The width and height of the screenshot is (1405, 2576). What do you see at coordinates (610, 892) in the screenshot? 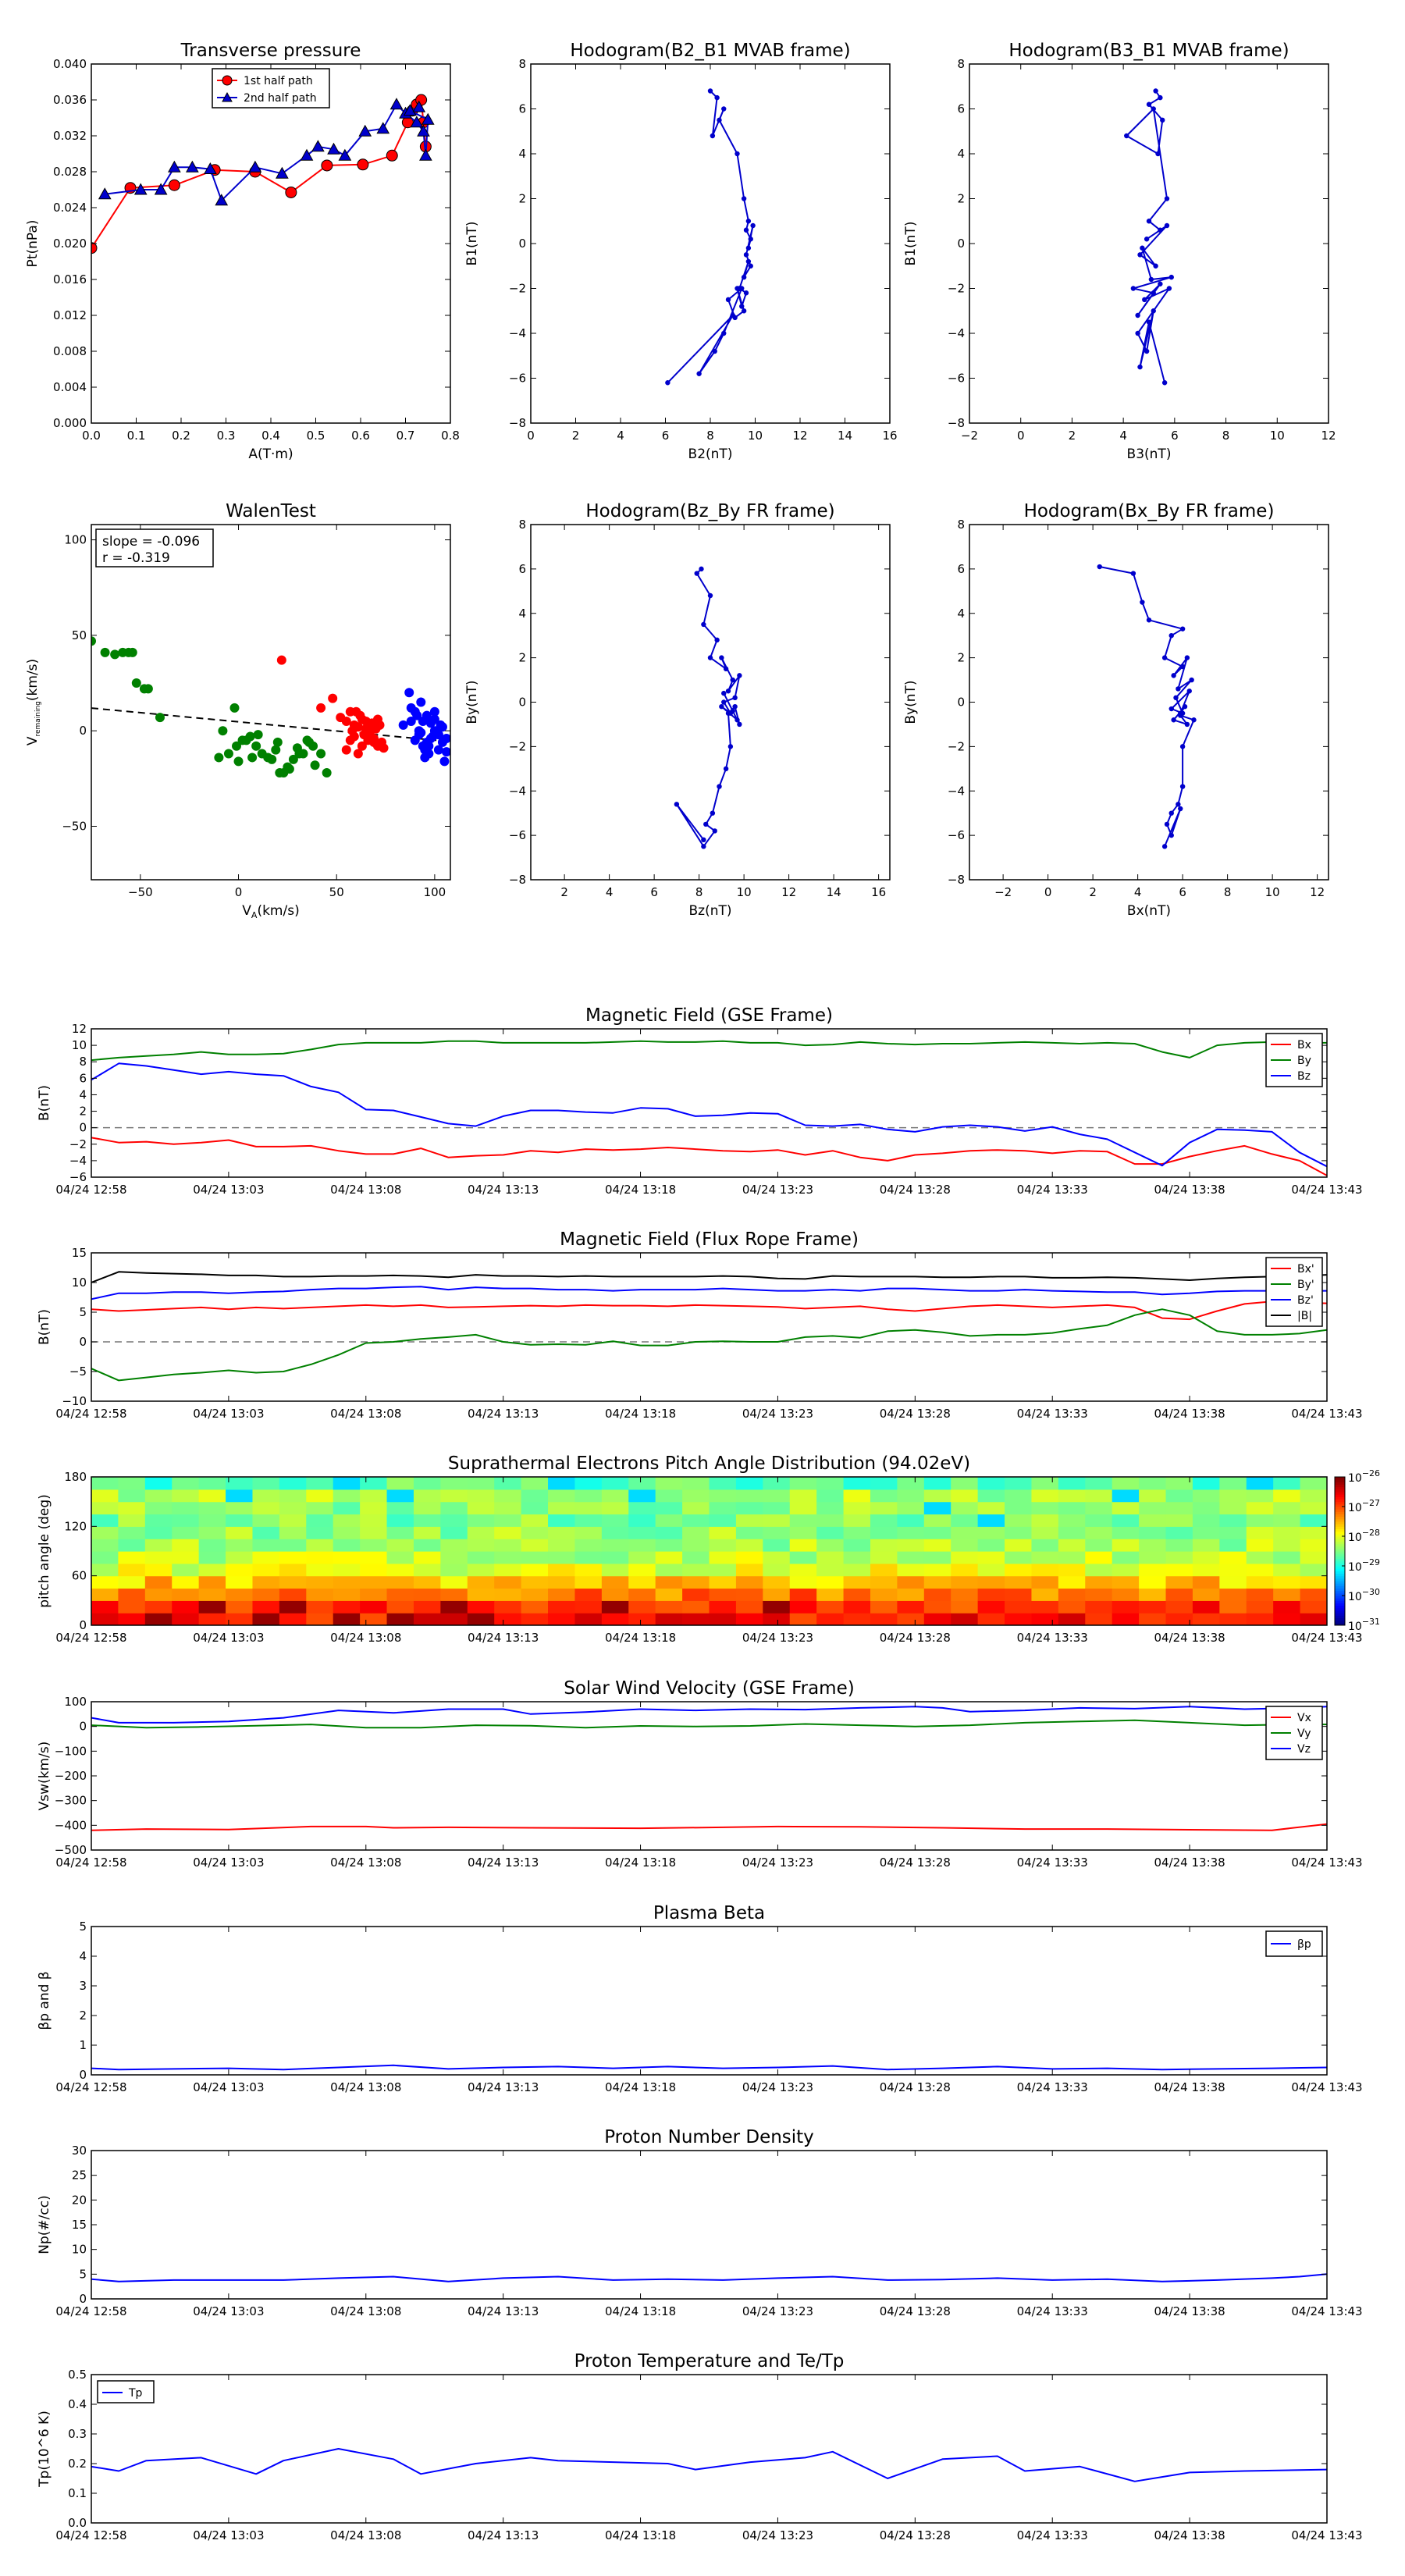
I see `x-tick-label: 4` at bounding box center [610, 892].